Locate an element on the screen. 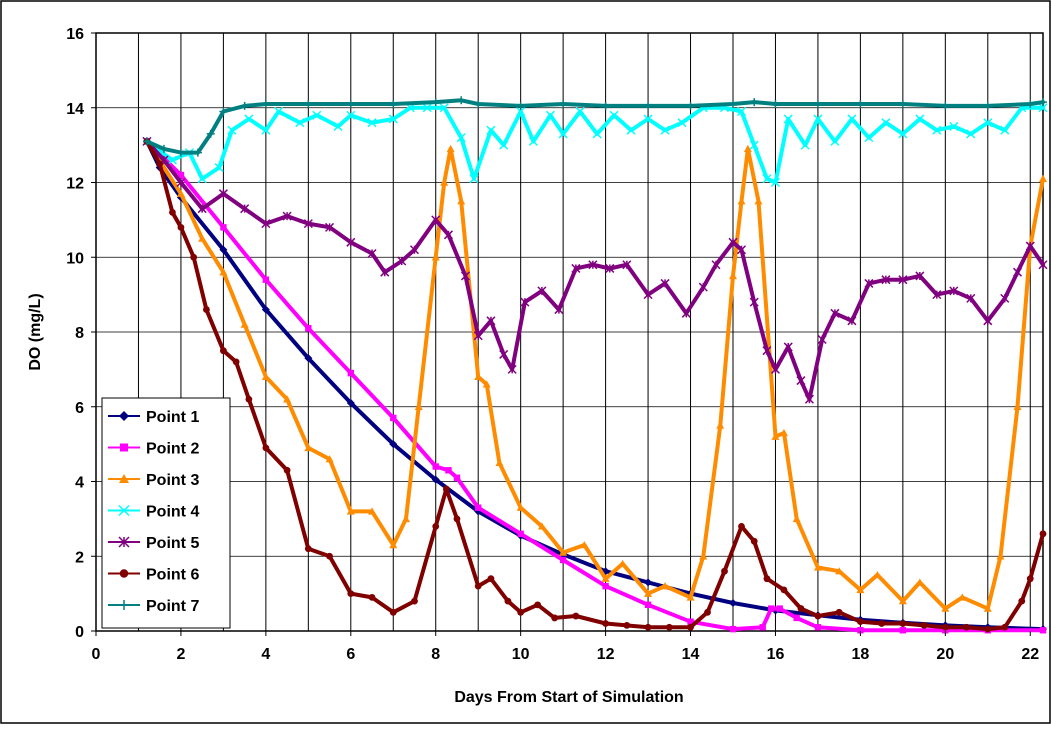 This screenshot has width=1051, height=729. x-tick-label: 4 is located at coordinates (265, 654).